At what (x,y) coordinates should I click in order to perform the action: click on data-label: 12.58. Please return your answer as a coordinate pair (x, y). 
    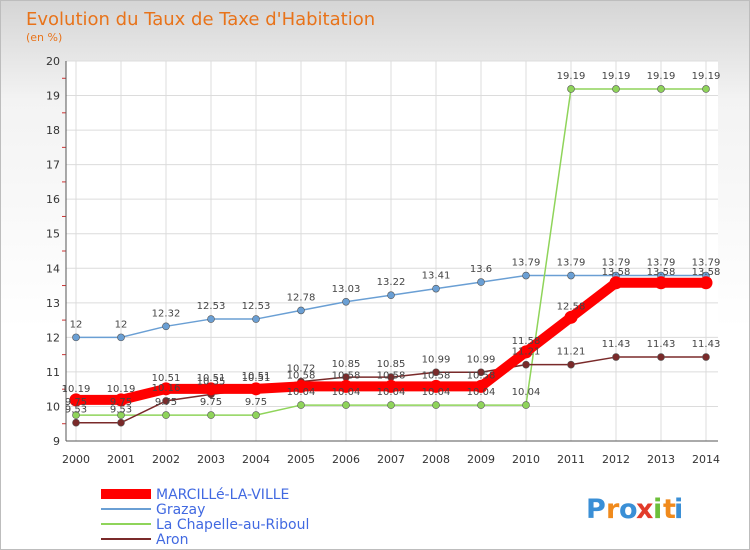
    Looking at the image, I should click on (571, 306).